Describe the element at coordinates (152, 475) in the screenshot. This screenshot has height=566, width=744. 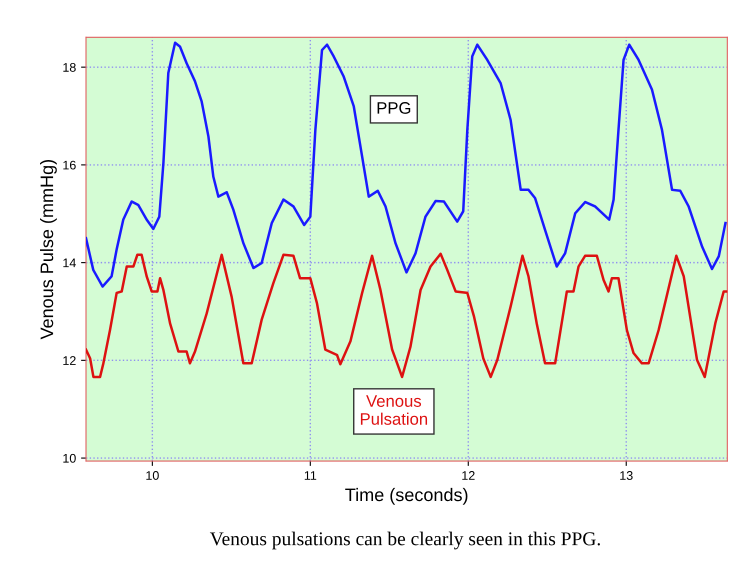
I see `x-tick-label: 10` at that location.